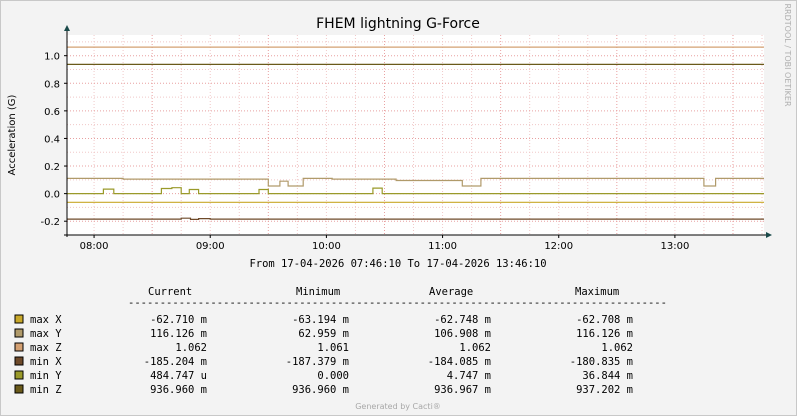  What do you see at coordinates (462, 334) in the screenshot?
I see `legend-average: 106.908 m` at bounding box center [462, 334].